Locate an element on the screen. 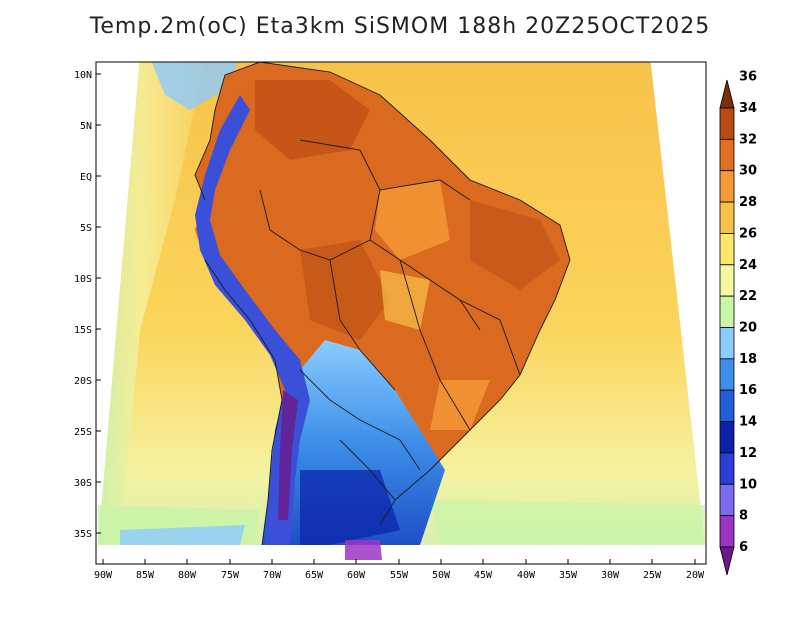 The image size is (800, 618). lat-label: 30S is located at coordinates (83, 483).